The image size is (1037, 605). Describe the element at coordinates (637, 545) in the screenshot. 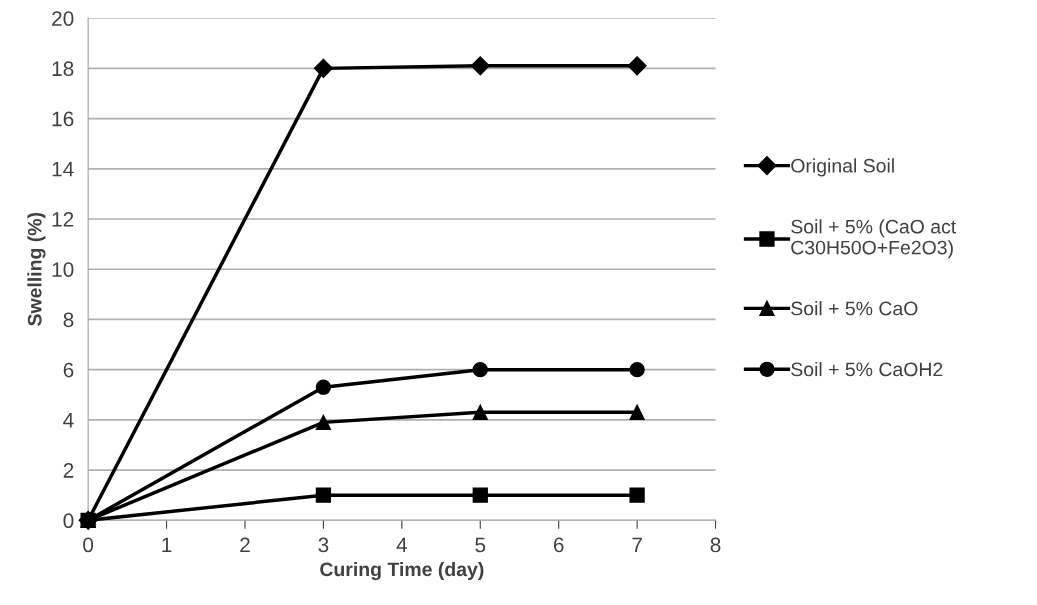

I see `x-tick-label: 7` at that location.